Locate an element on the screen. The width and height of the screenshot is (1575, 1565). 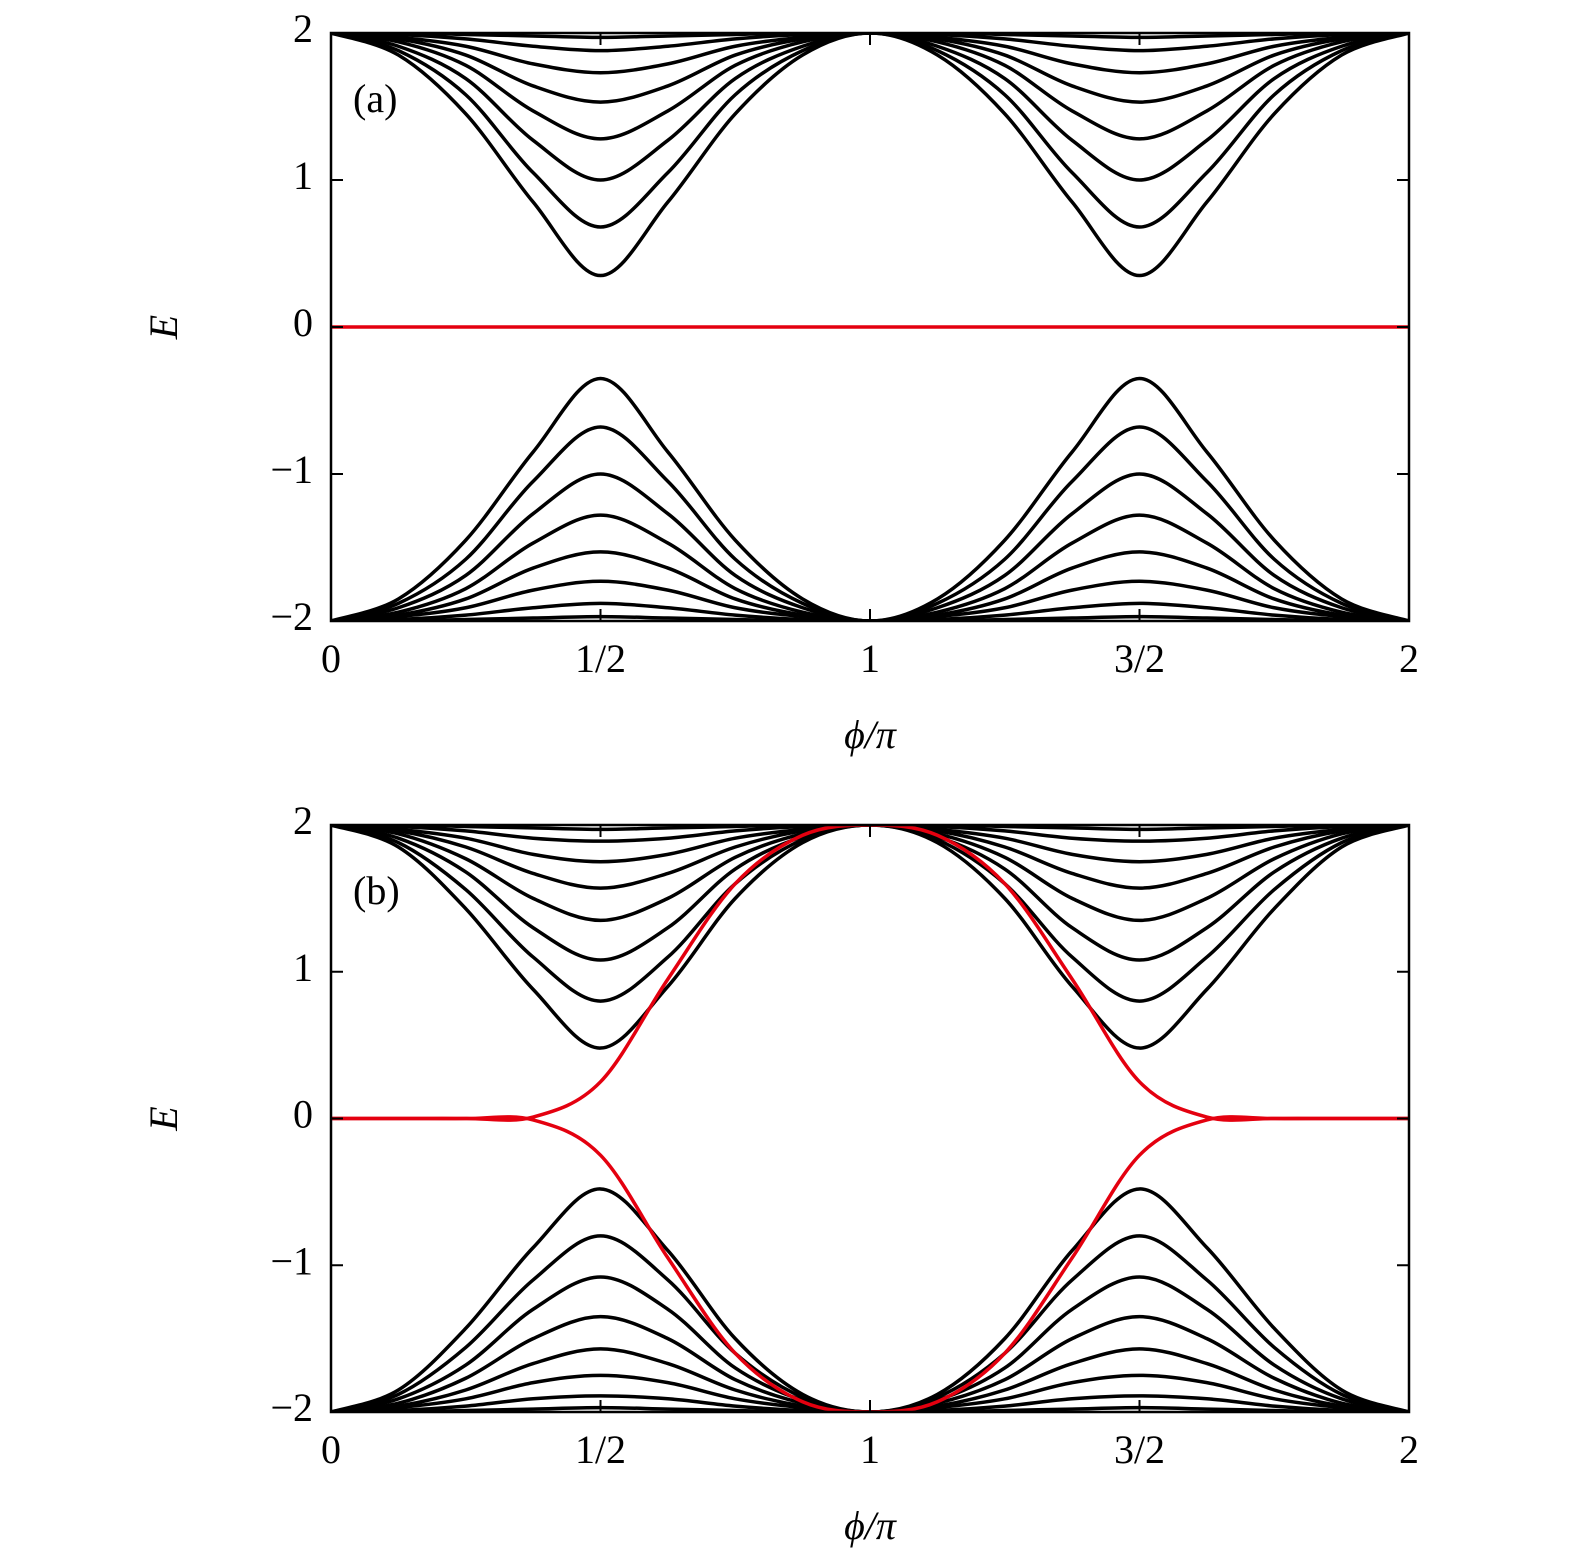
panel-label: (a) is located at coordinates (375, 98).